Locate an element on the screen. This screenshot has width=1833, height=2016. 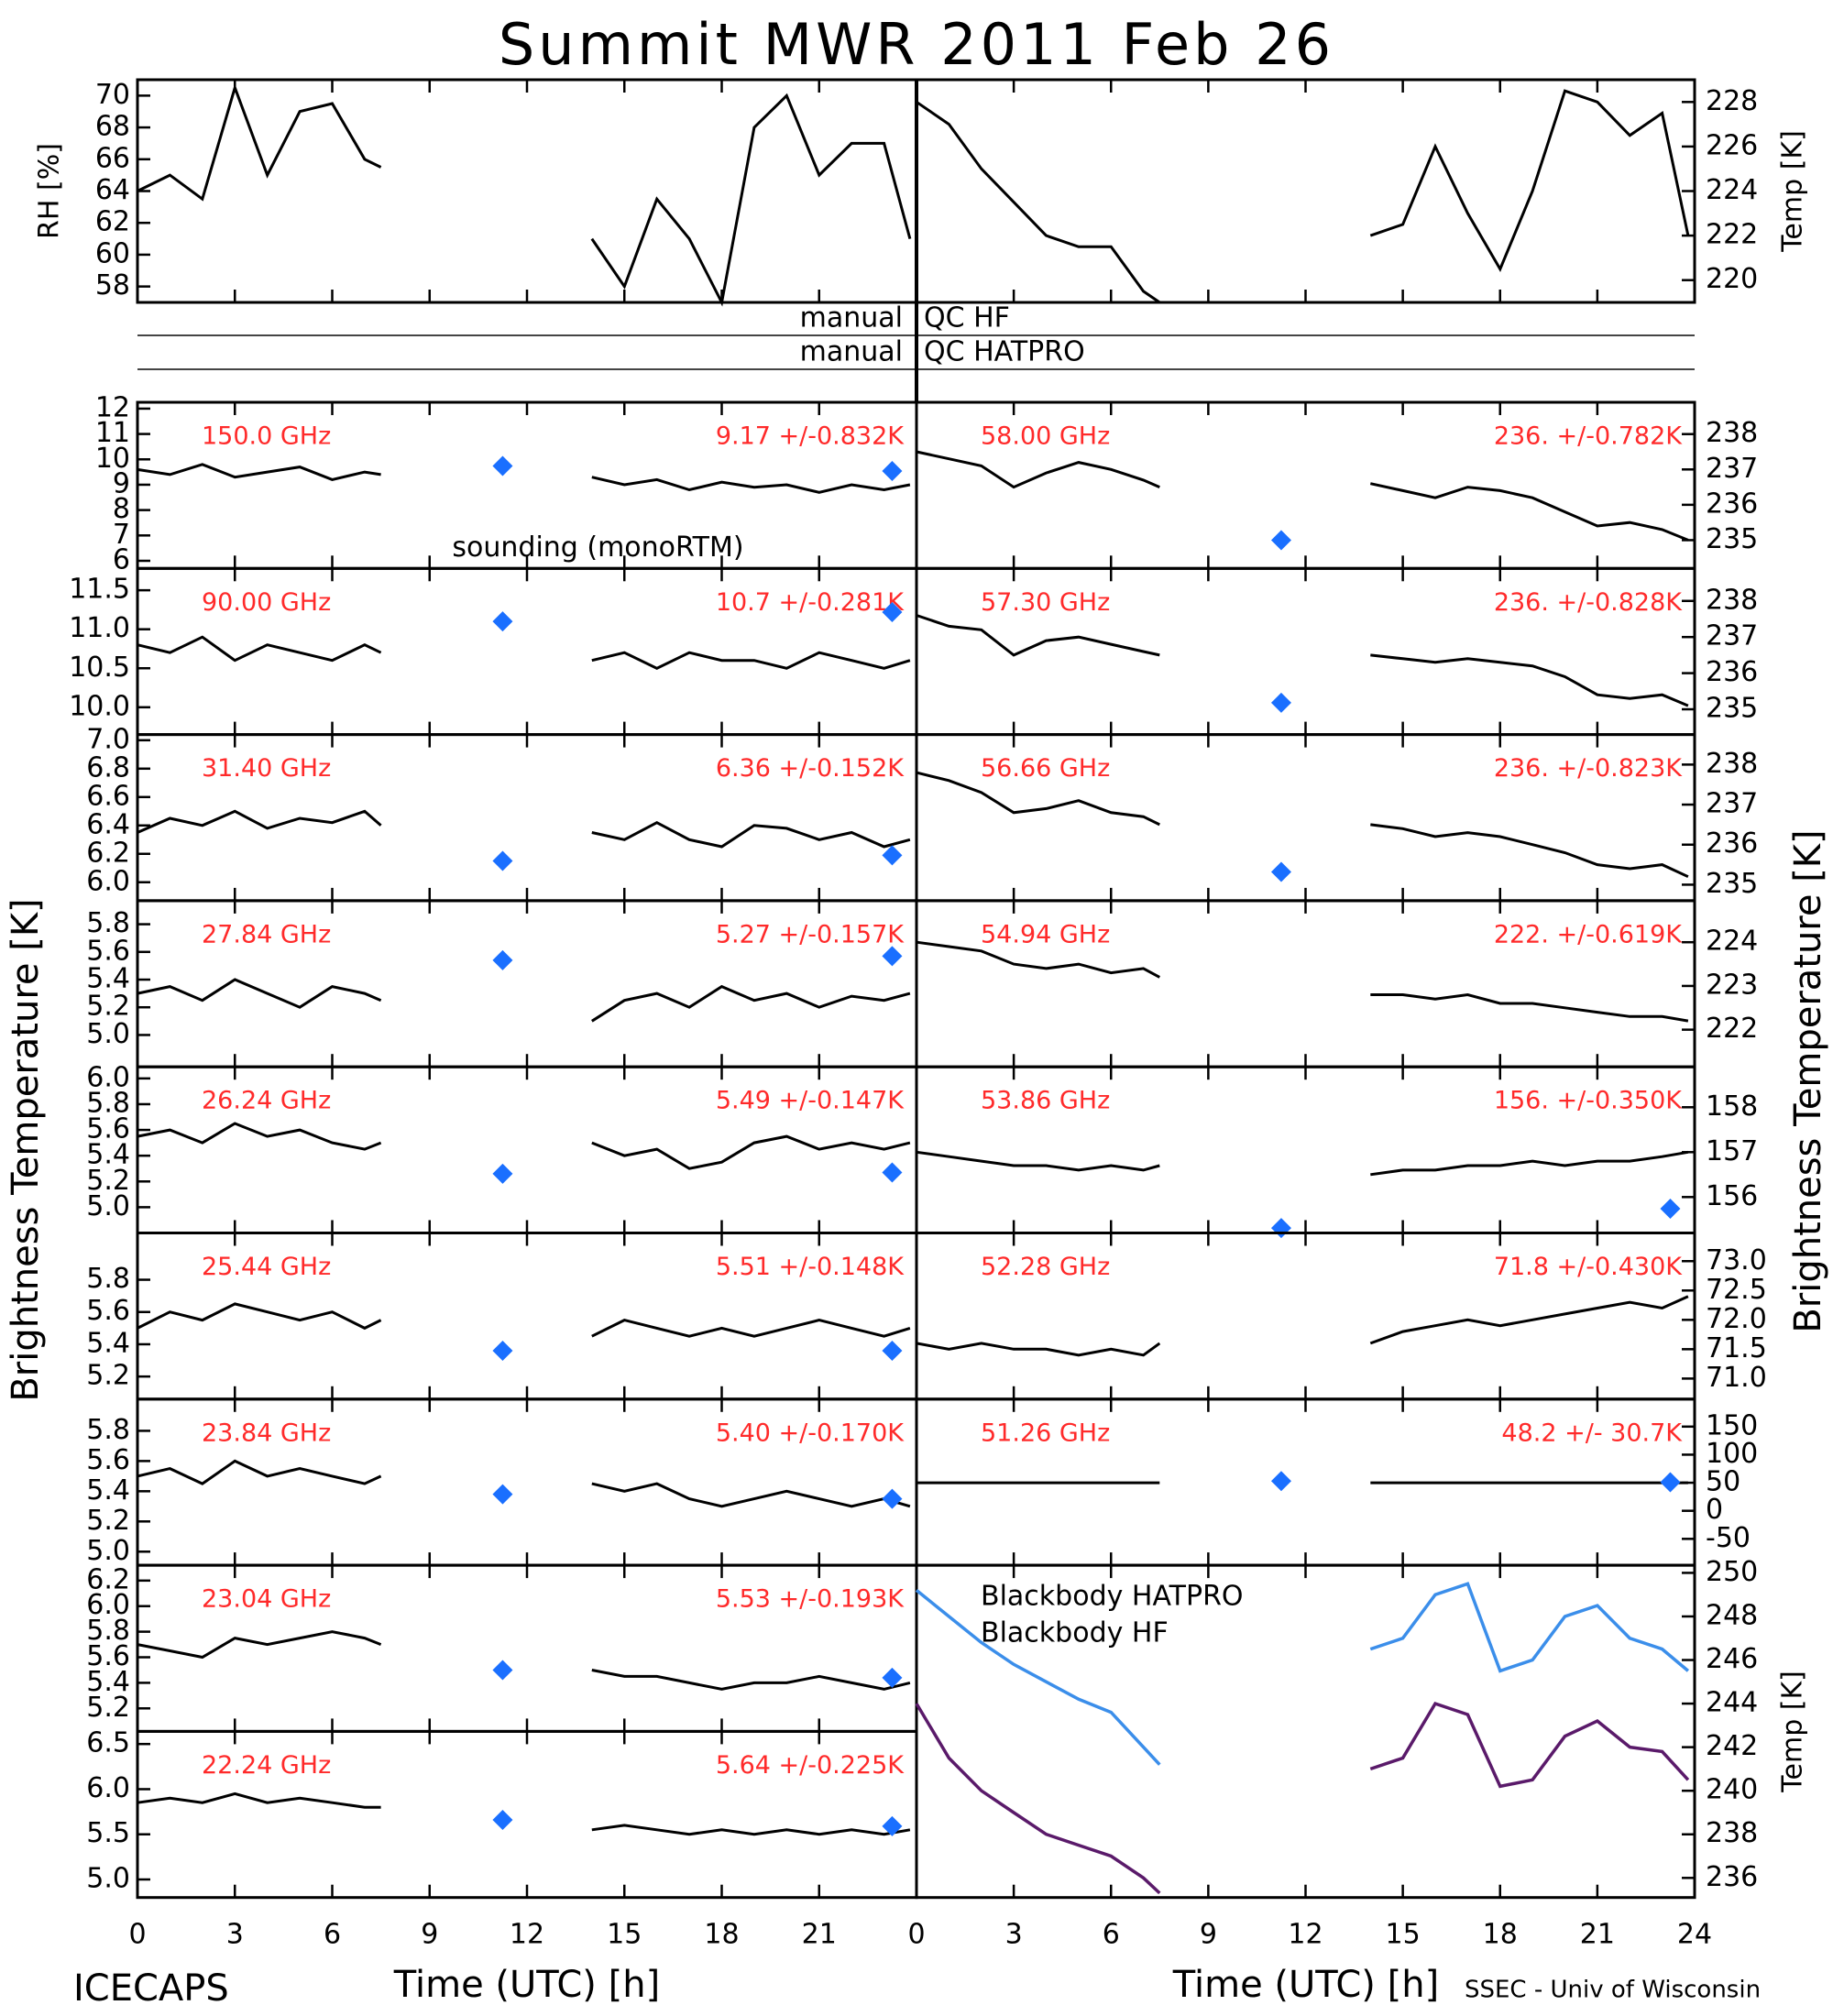
channel-label: 22.24 GHz is located at coordinates (266, 1765).